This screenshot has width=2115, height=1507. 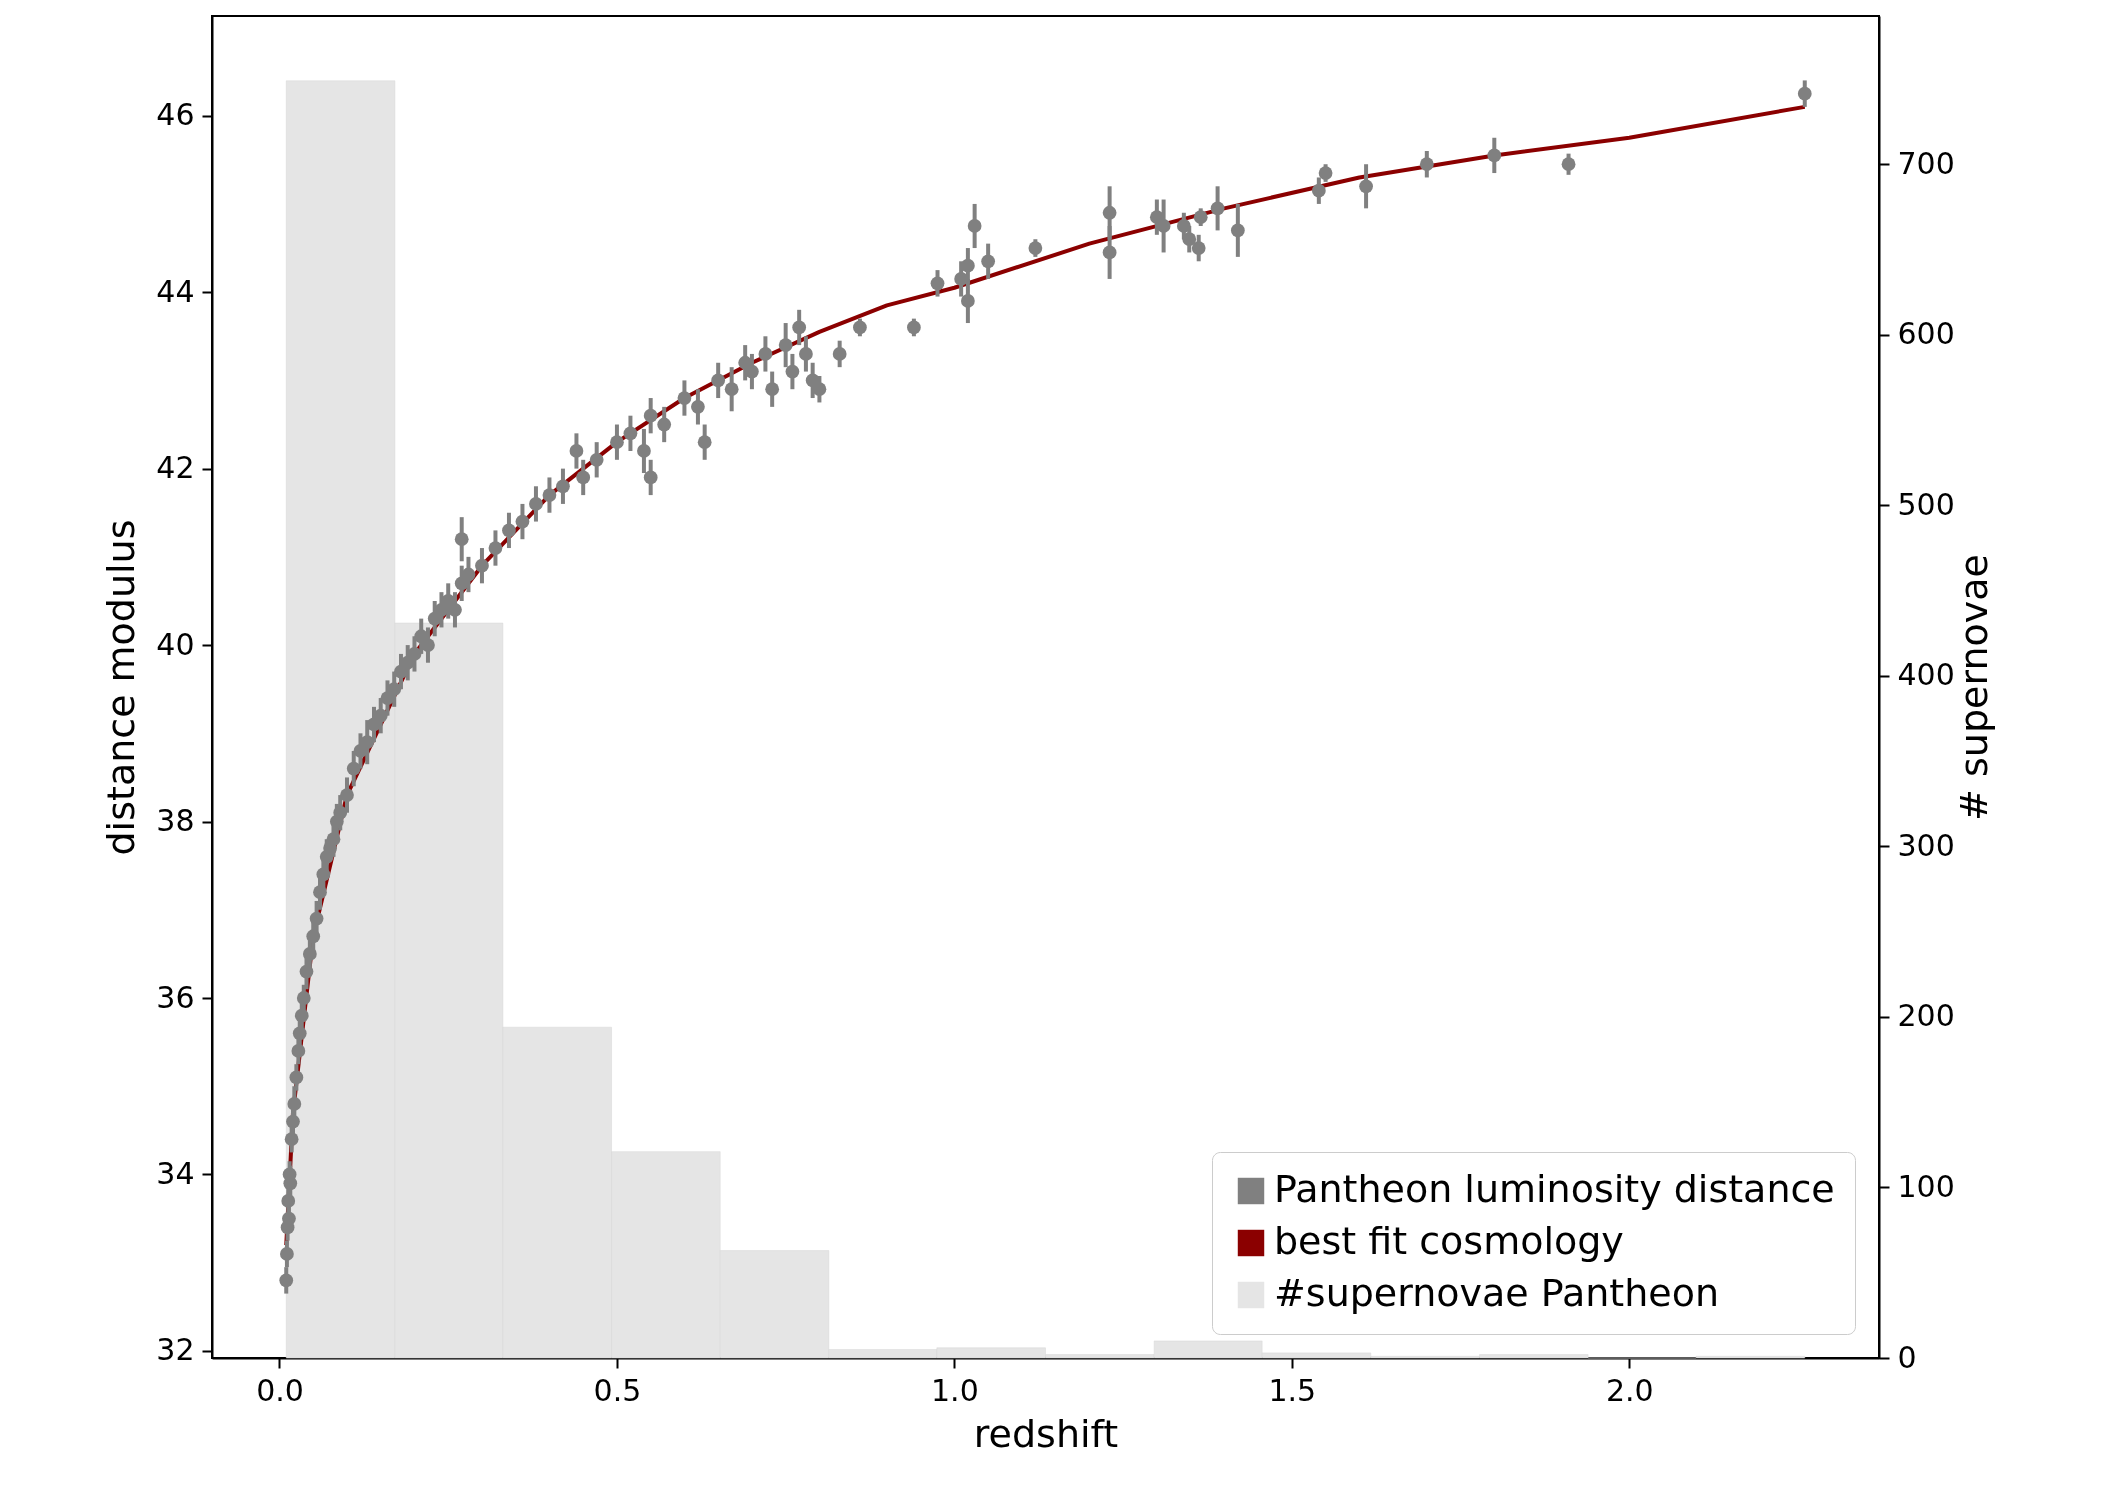 What do you see at coordinates (1497, 1293) in the screenshot?
I see `legend-label: #supernovae Pantheon` at bounding box center [1497, 1293].